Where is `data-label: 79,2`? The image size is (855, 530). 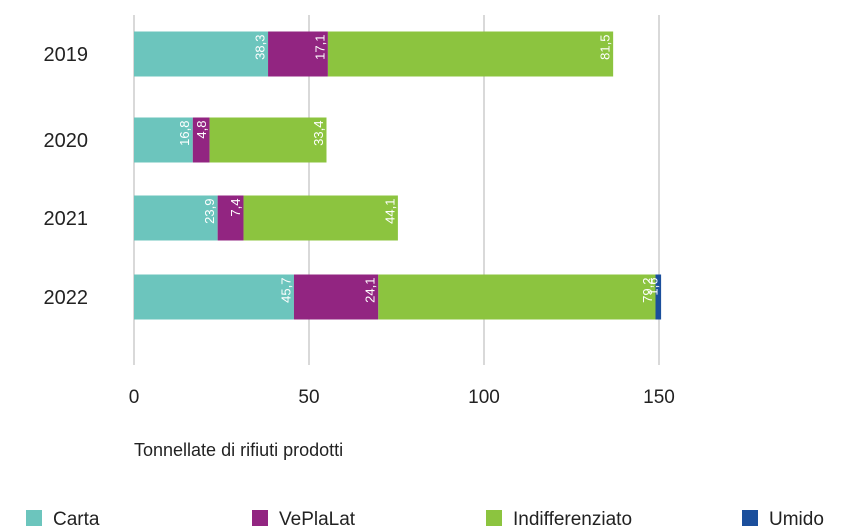 data-label: 79,2 is located at coordinates (647, 290).